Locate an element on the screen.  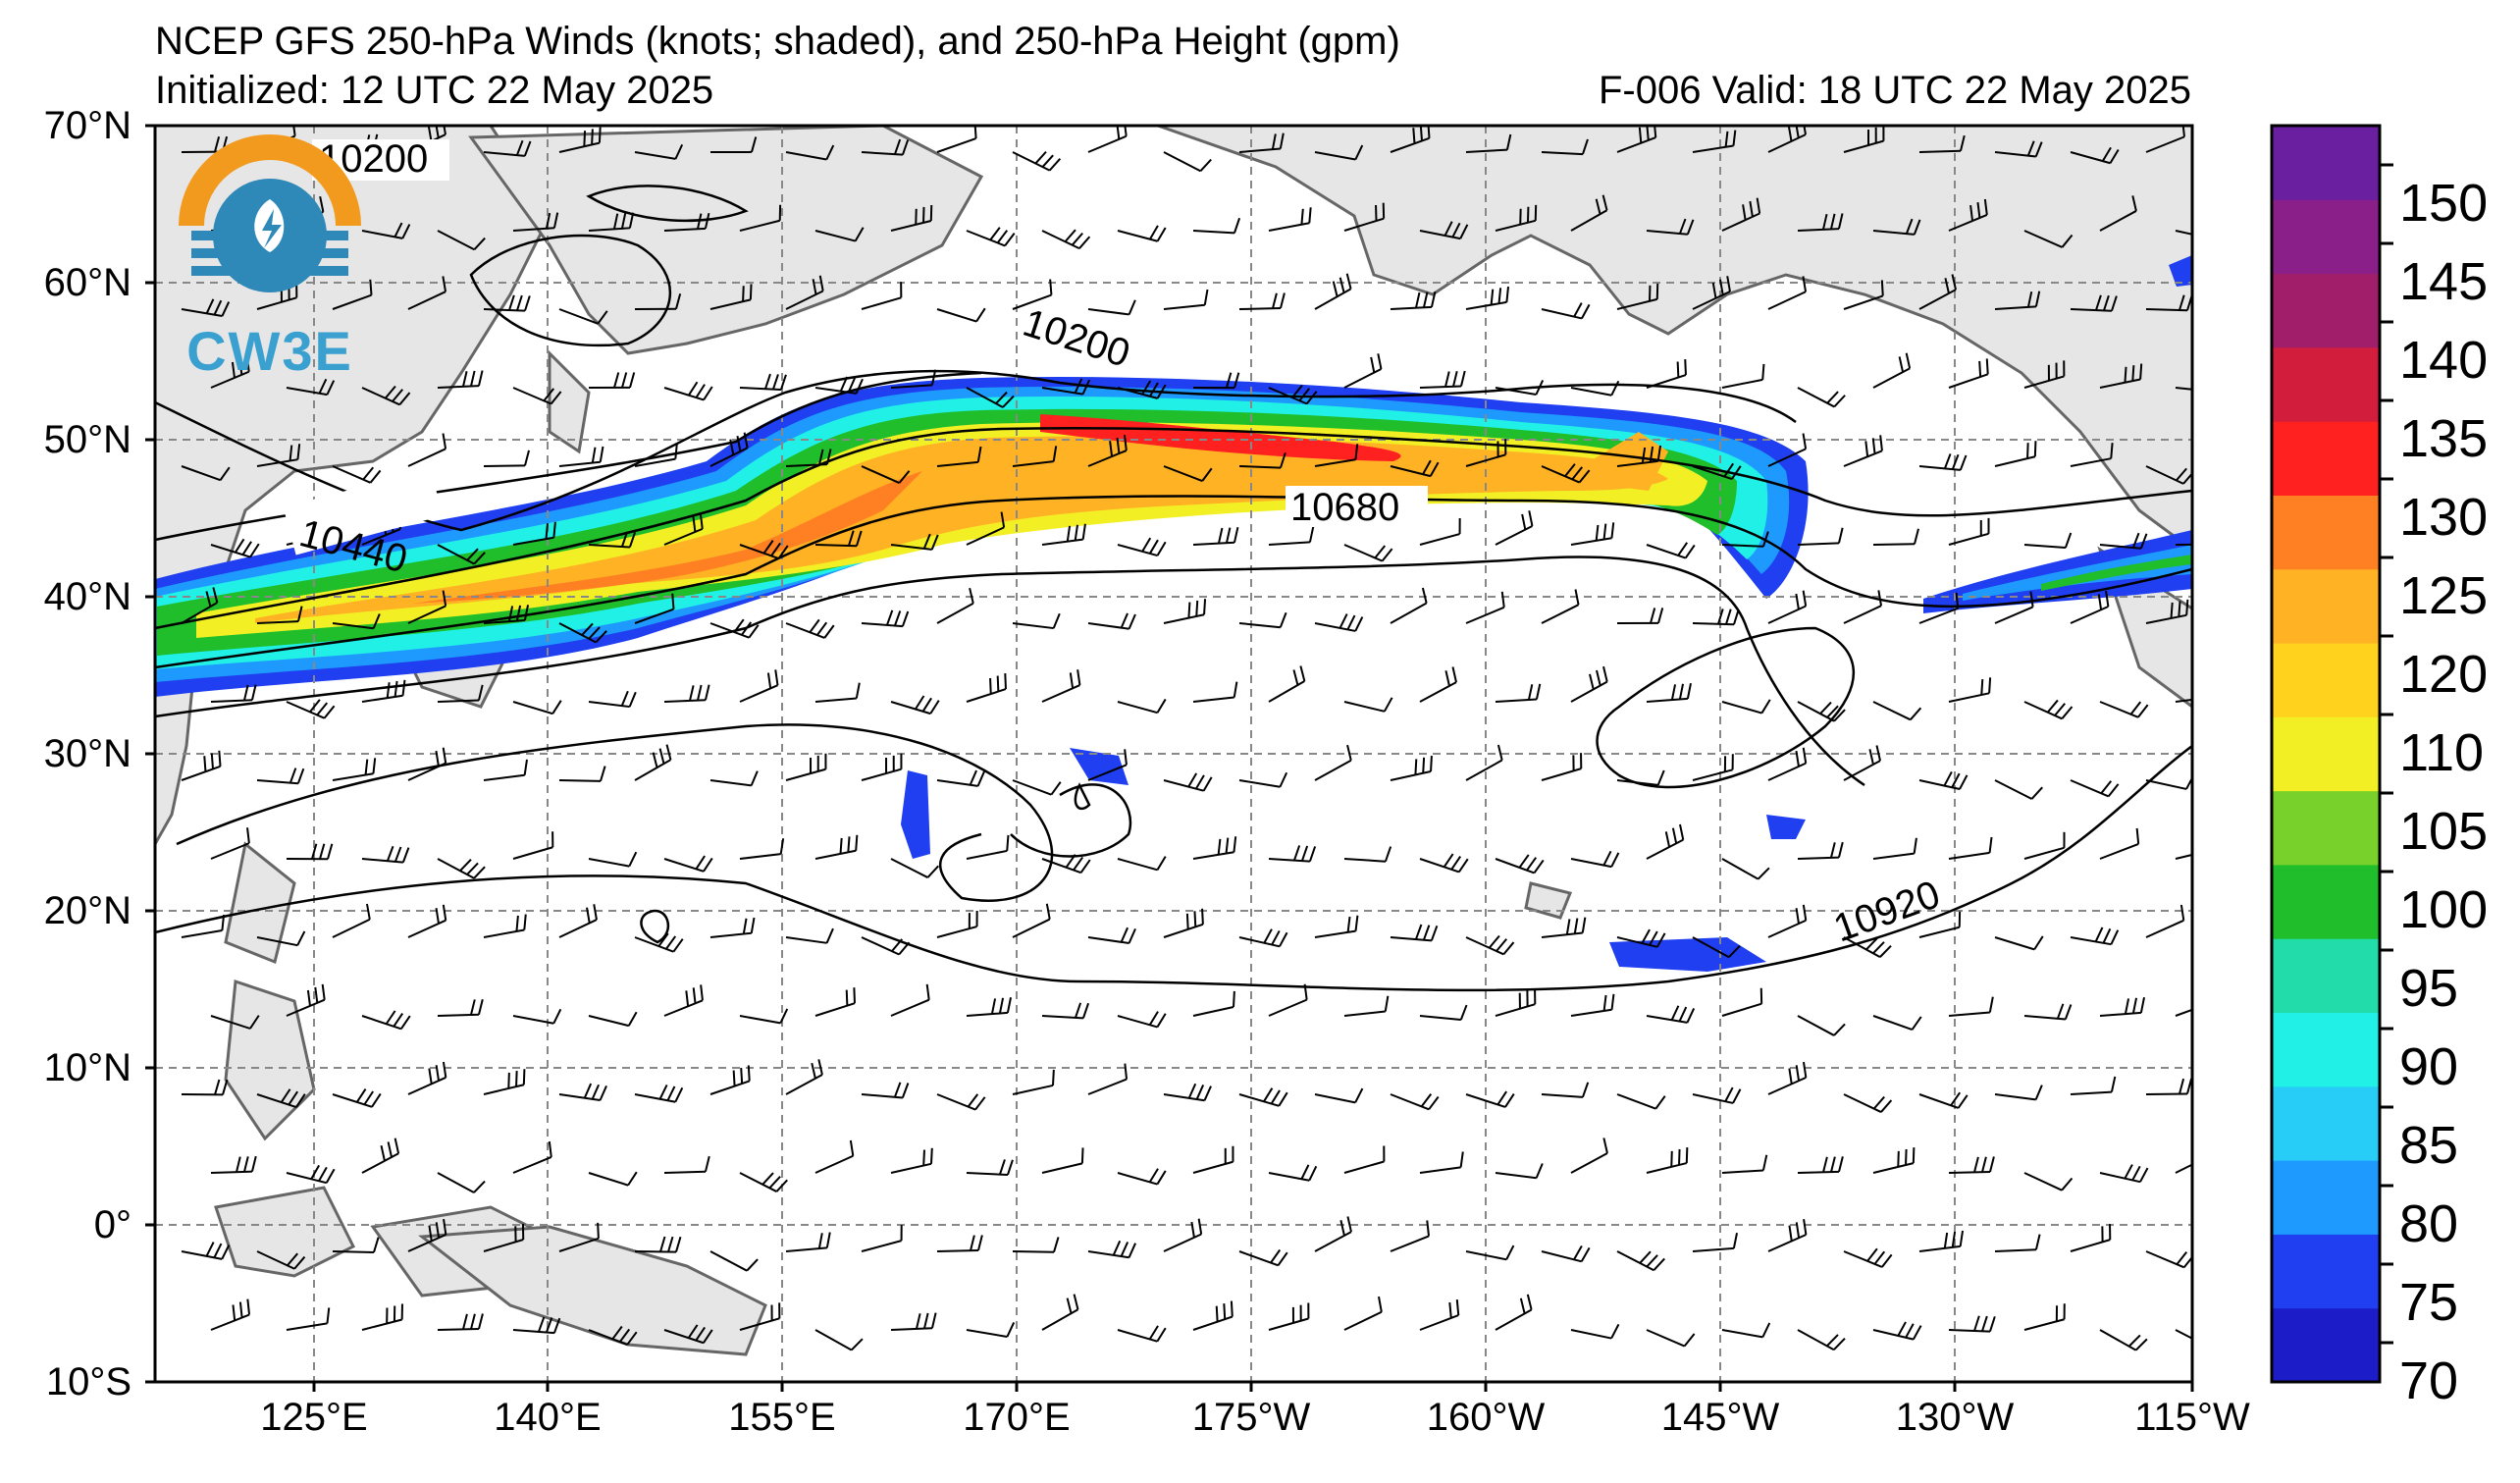
cw3e-logo-icon is located at coordinates (270, 213).